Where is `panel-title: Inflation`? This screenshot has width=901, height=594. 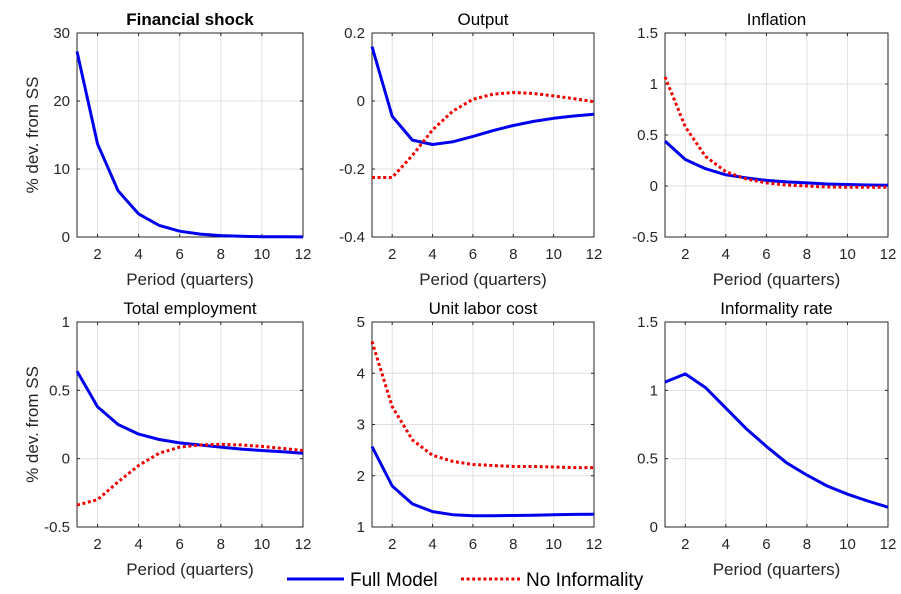 panel-title: Inflation is located at coordinates (777, 19).